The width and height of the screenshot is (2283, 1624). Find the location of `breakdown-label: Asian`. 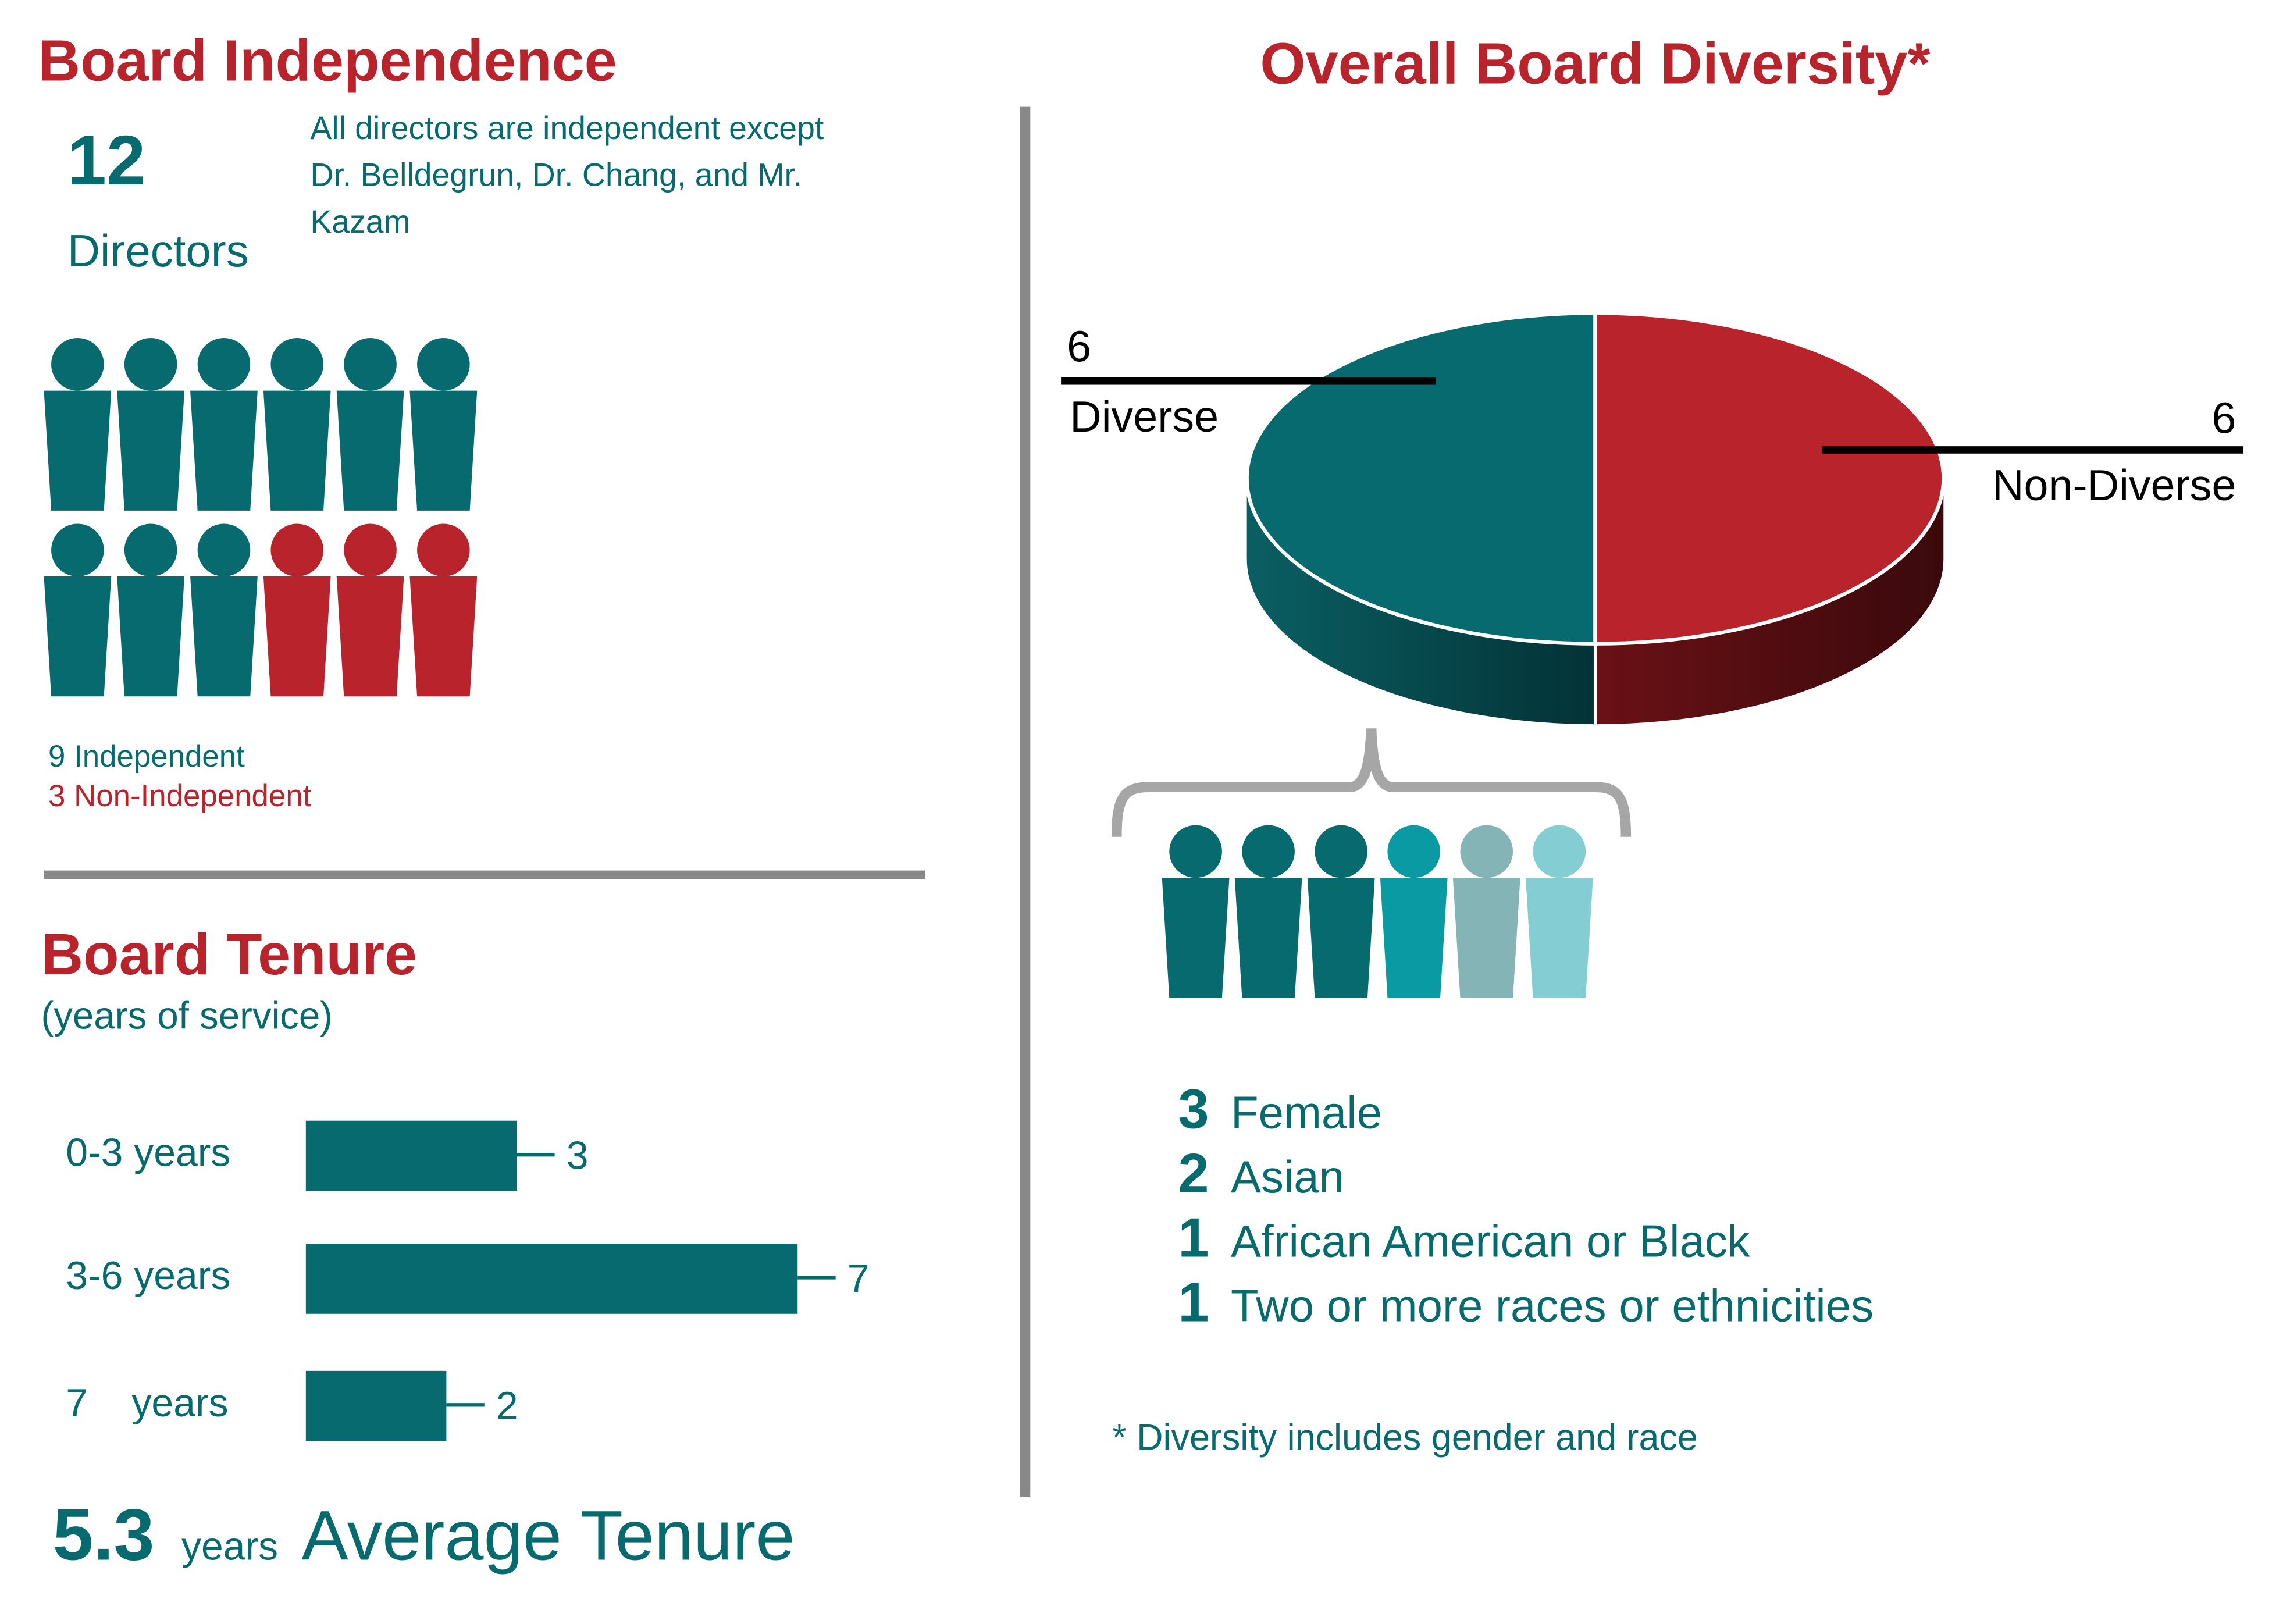

breakdown-label: Asian is located at coordinates (1287, 1176).